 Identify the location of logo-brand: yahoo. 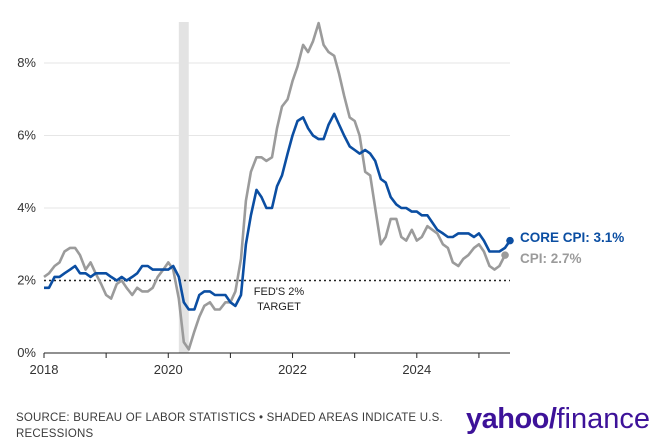
(507, 419).